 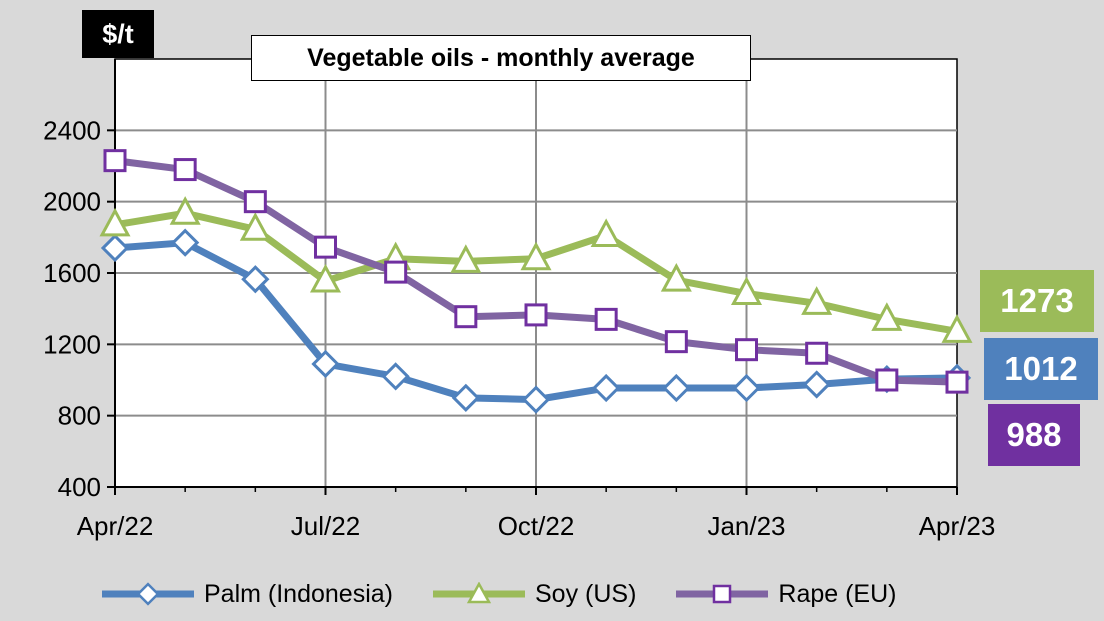 I want to click on x-tick-label: Apr/23, so click(x=957, y=526).